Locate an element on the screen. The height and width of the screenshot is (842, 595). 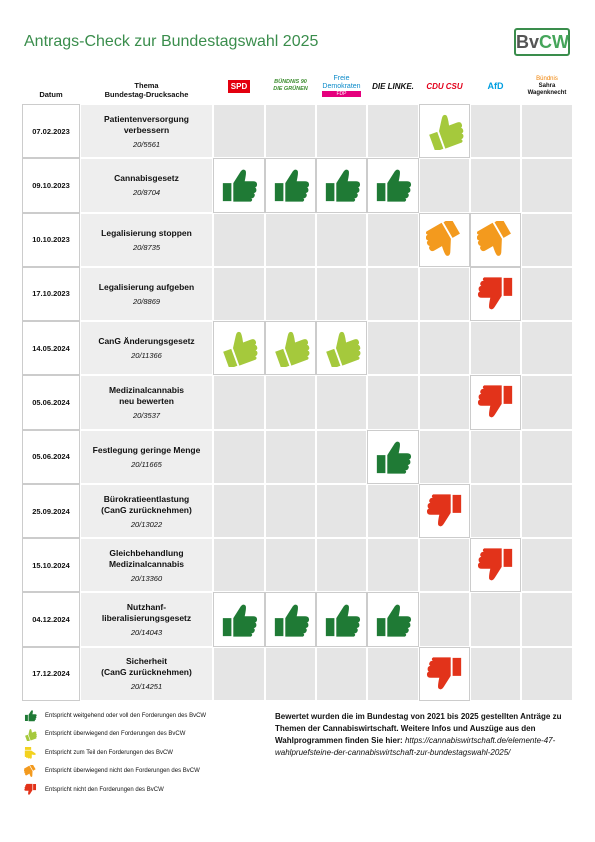
party-cell: CDU CSU is located at coordinates (444, 86).